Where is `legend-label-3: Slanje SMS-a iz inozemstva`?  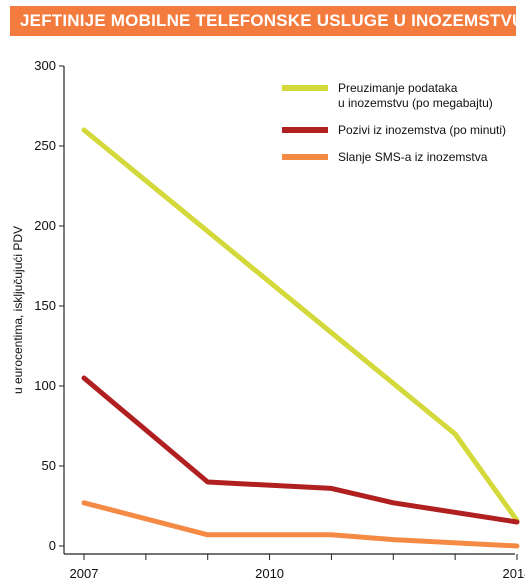 legend-label-3: Slanje SMS-a iz inozemstva is located at coordinates (413, 157).